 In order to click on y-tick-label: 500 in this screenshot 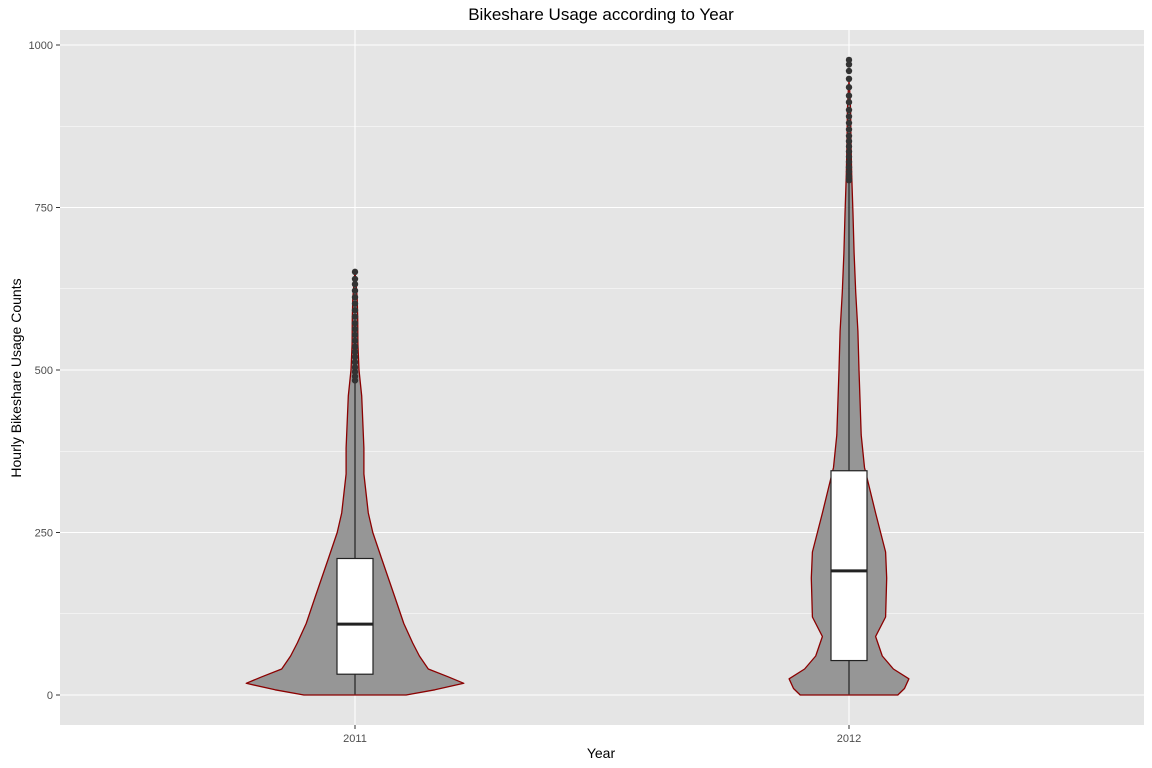, I will do `click(44, 371)`.